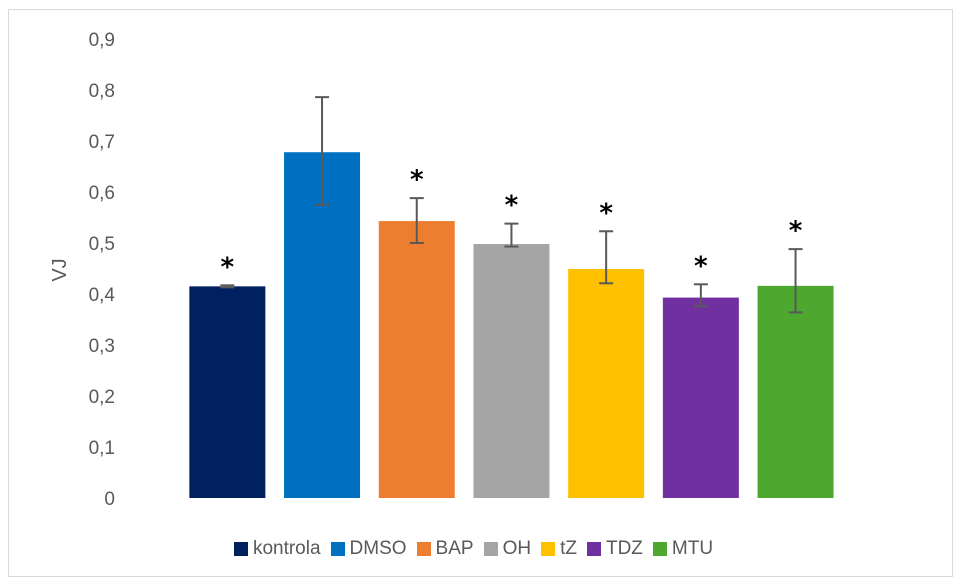  Describe the element at coordinates (322, 325) in the screenshot. I see `bar-dmso` at that location.